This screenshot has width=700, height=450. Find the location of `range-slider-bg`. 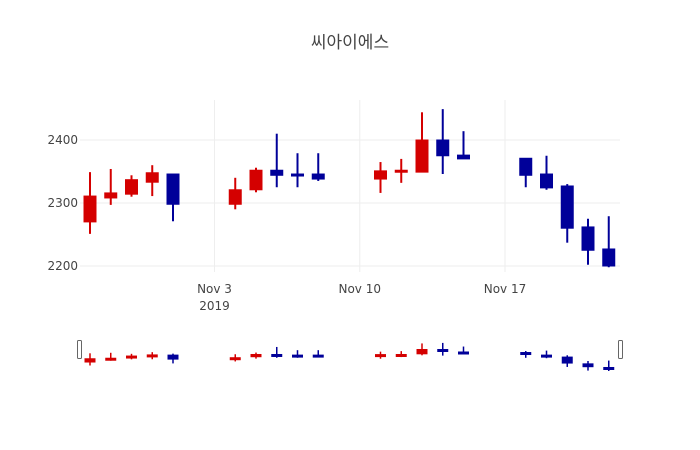

range-slider-bg is located at coordinates (350, 353).